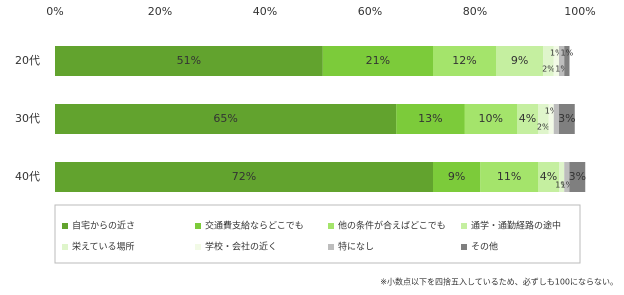 Image resolution: width=624 pixels, height=295 pixels. I want to click on y-tick-label: 40代, so click(27, 176).